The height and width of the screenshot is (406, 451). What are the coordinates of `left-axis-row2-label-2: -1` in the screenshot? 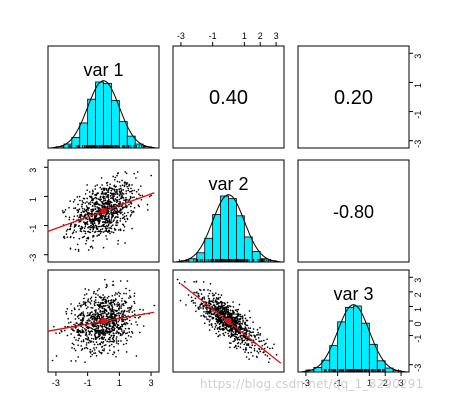 It's located at (33, 229).